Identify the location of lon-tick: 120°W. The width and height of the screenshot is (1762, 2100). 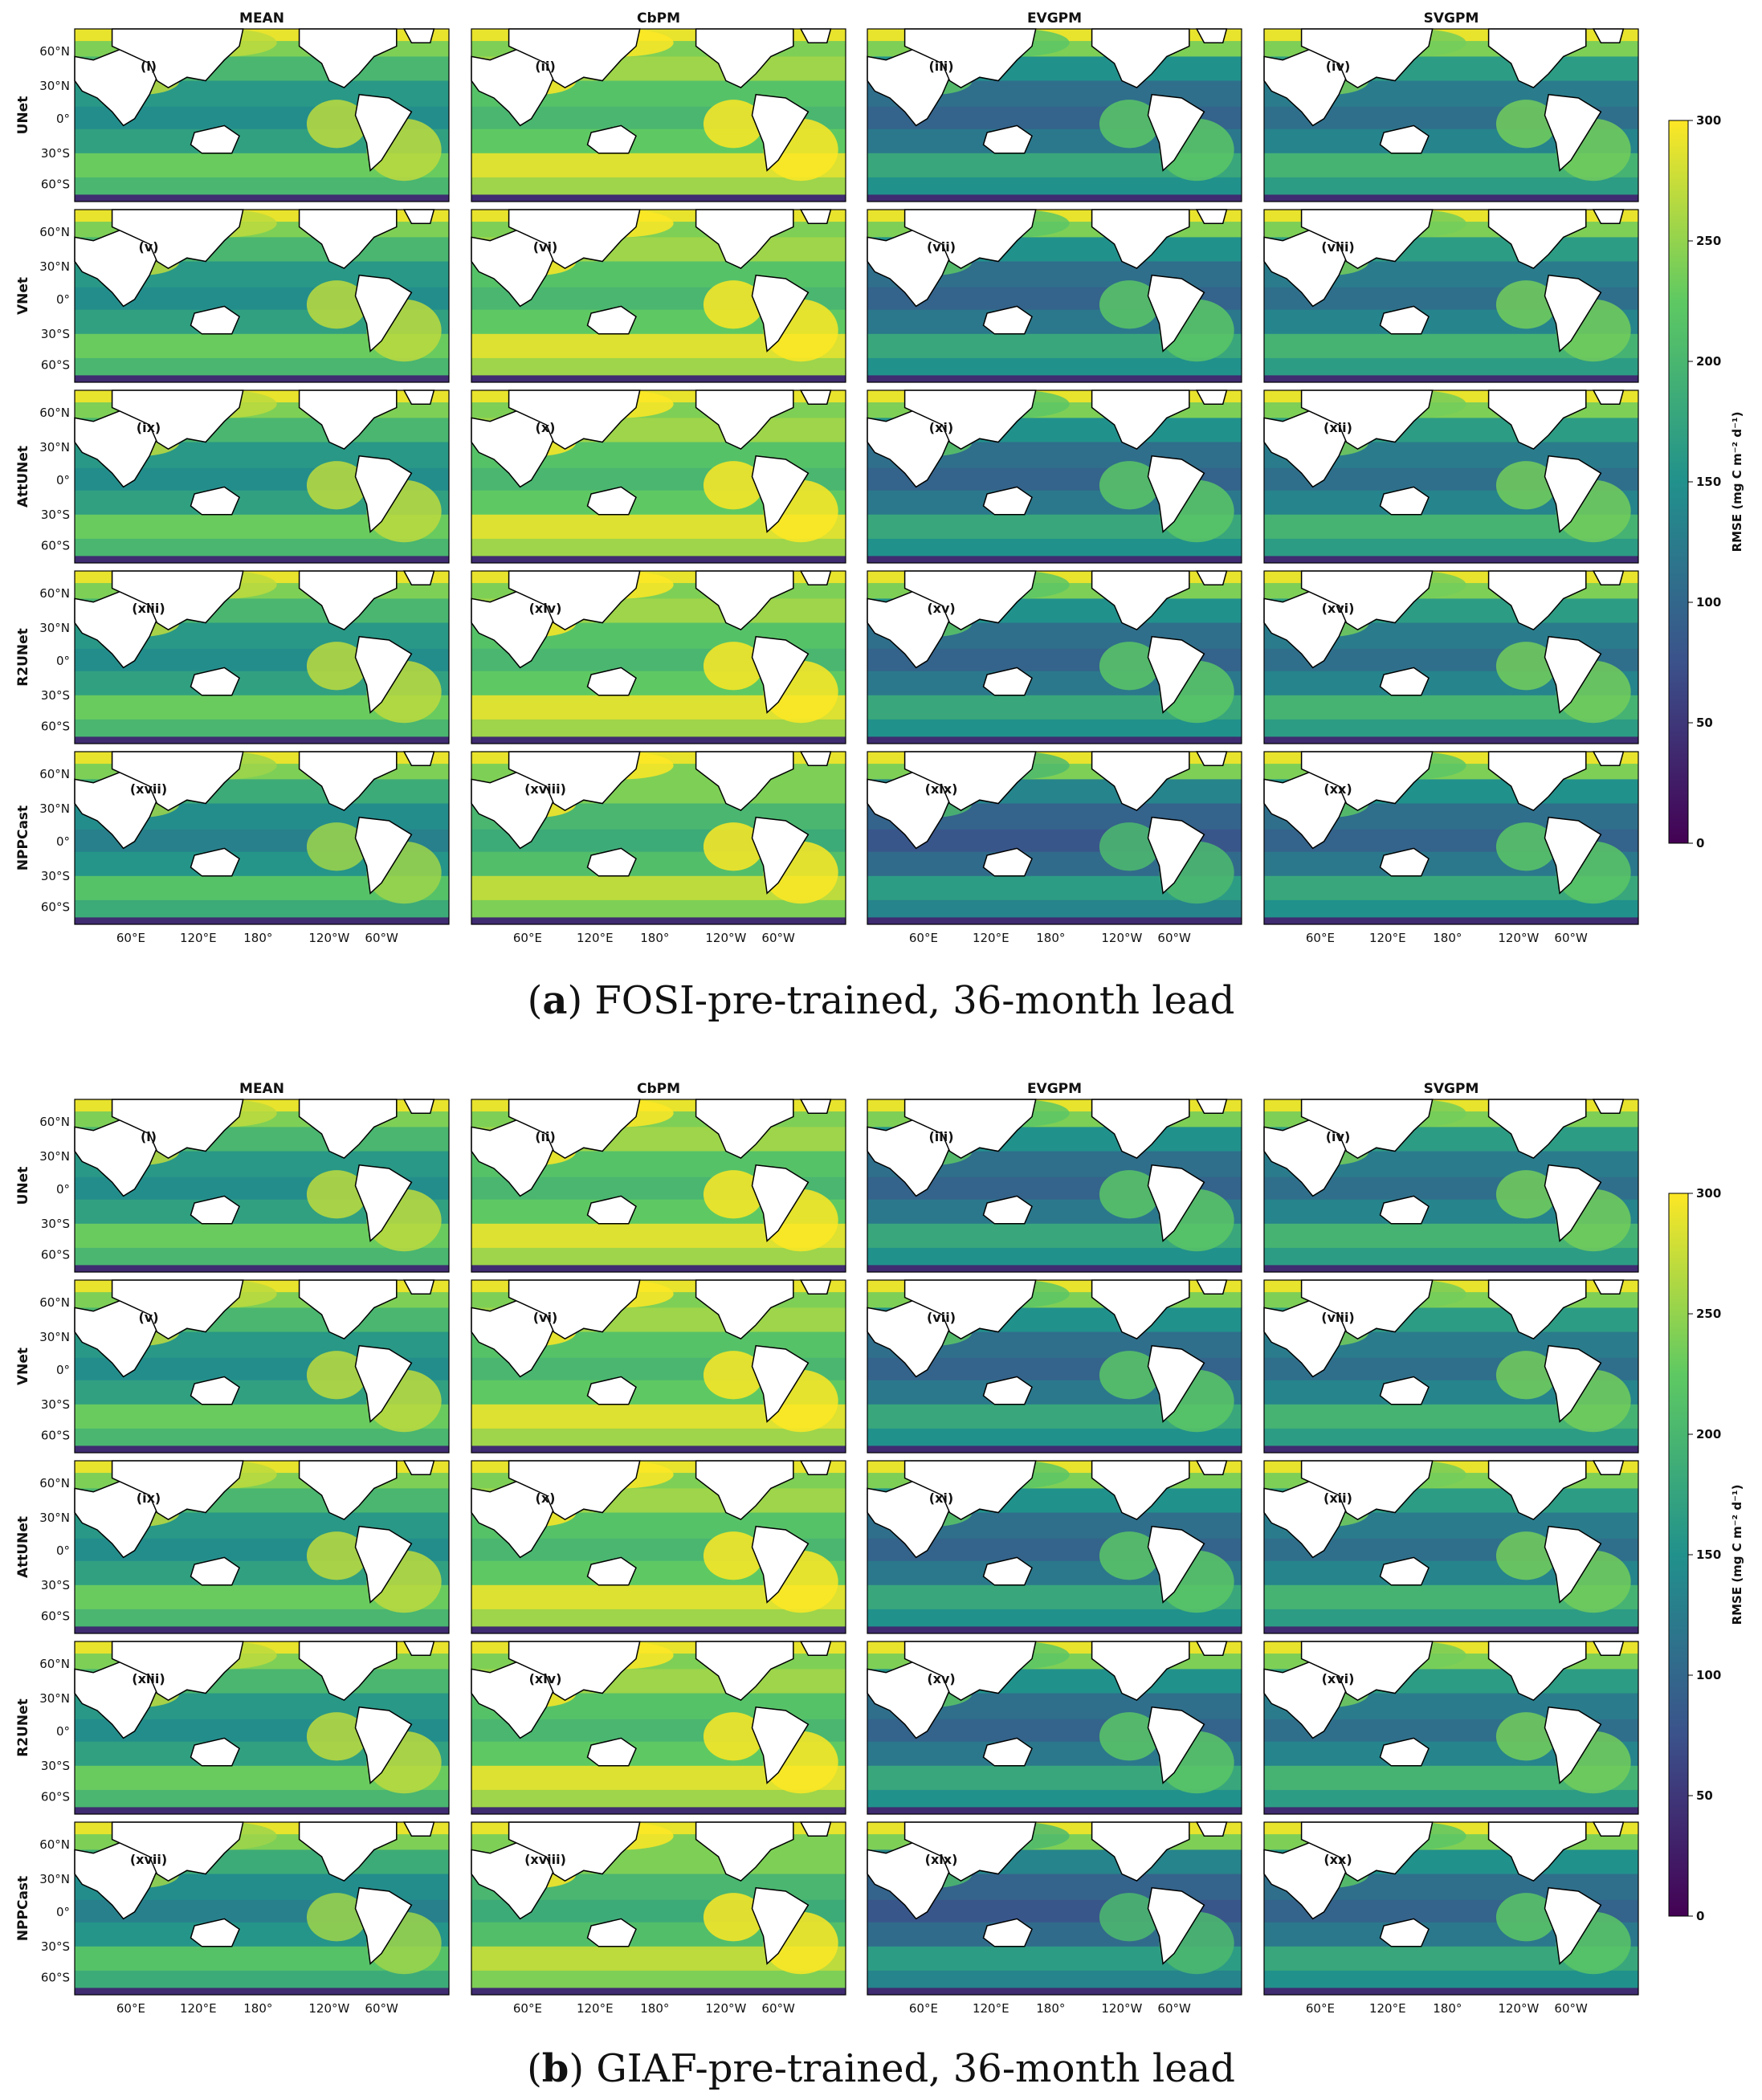
(1121, 938).